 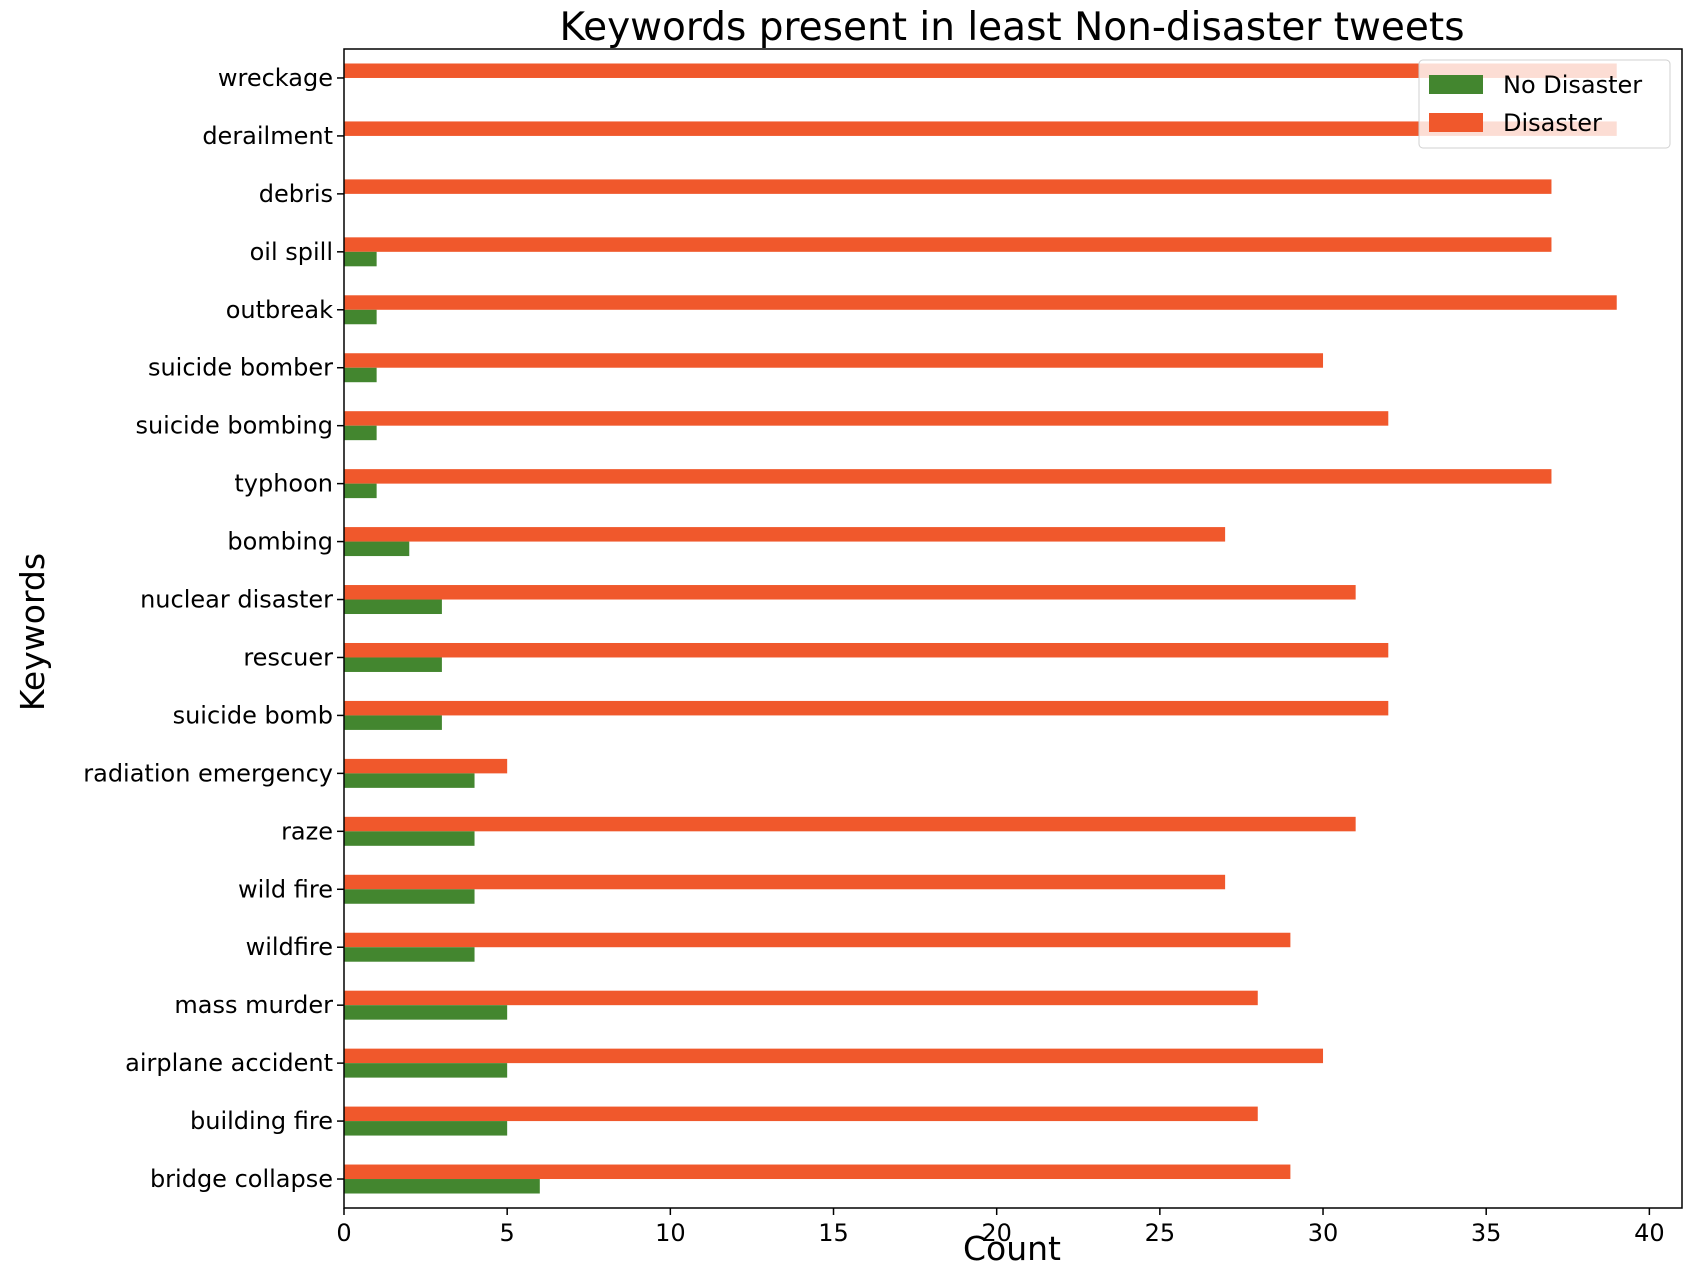 What do you see at coordinates (279, 310) in the screenshot?
I see `y-tick-label: outbreak` at bounding box center [279, 310].